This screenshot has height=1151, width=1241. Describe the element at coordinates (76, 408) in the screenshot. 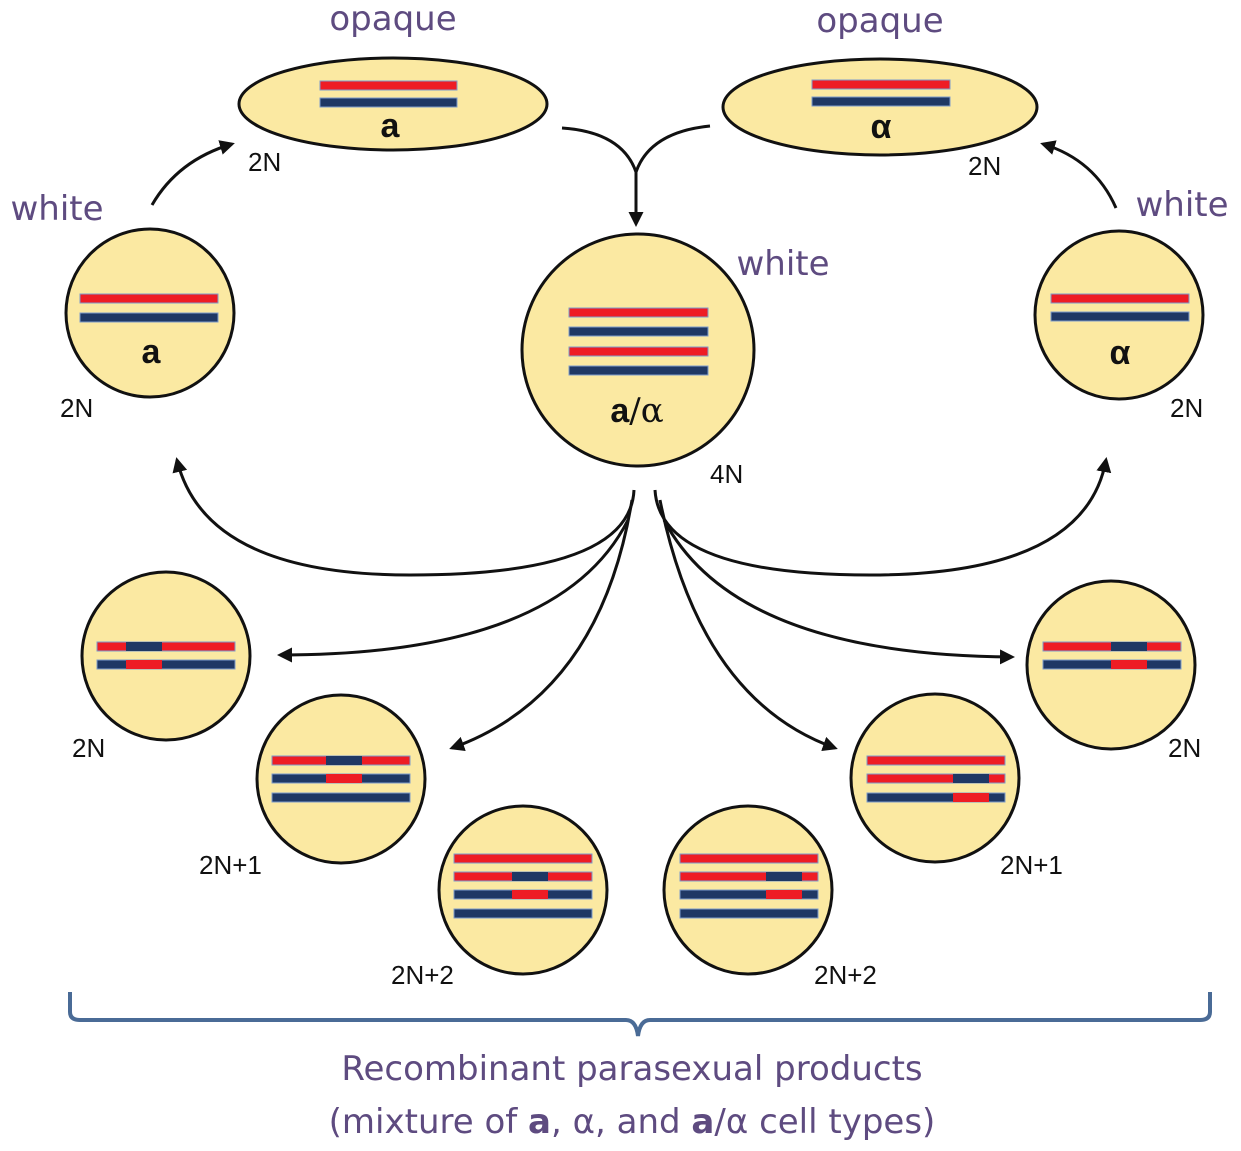

I see `white-a-ploidy-label: 2N` at that location.